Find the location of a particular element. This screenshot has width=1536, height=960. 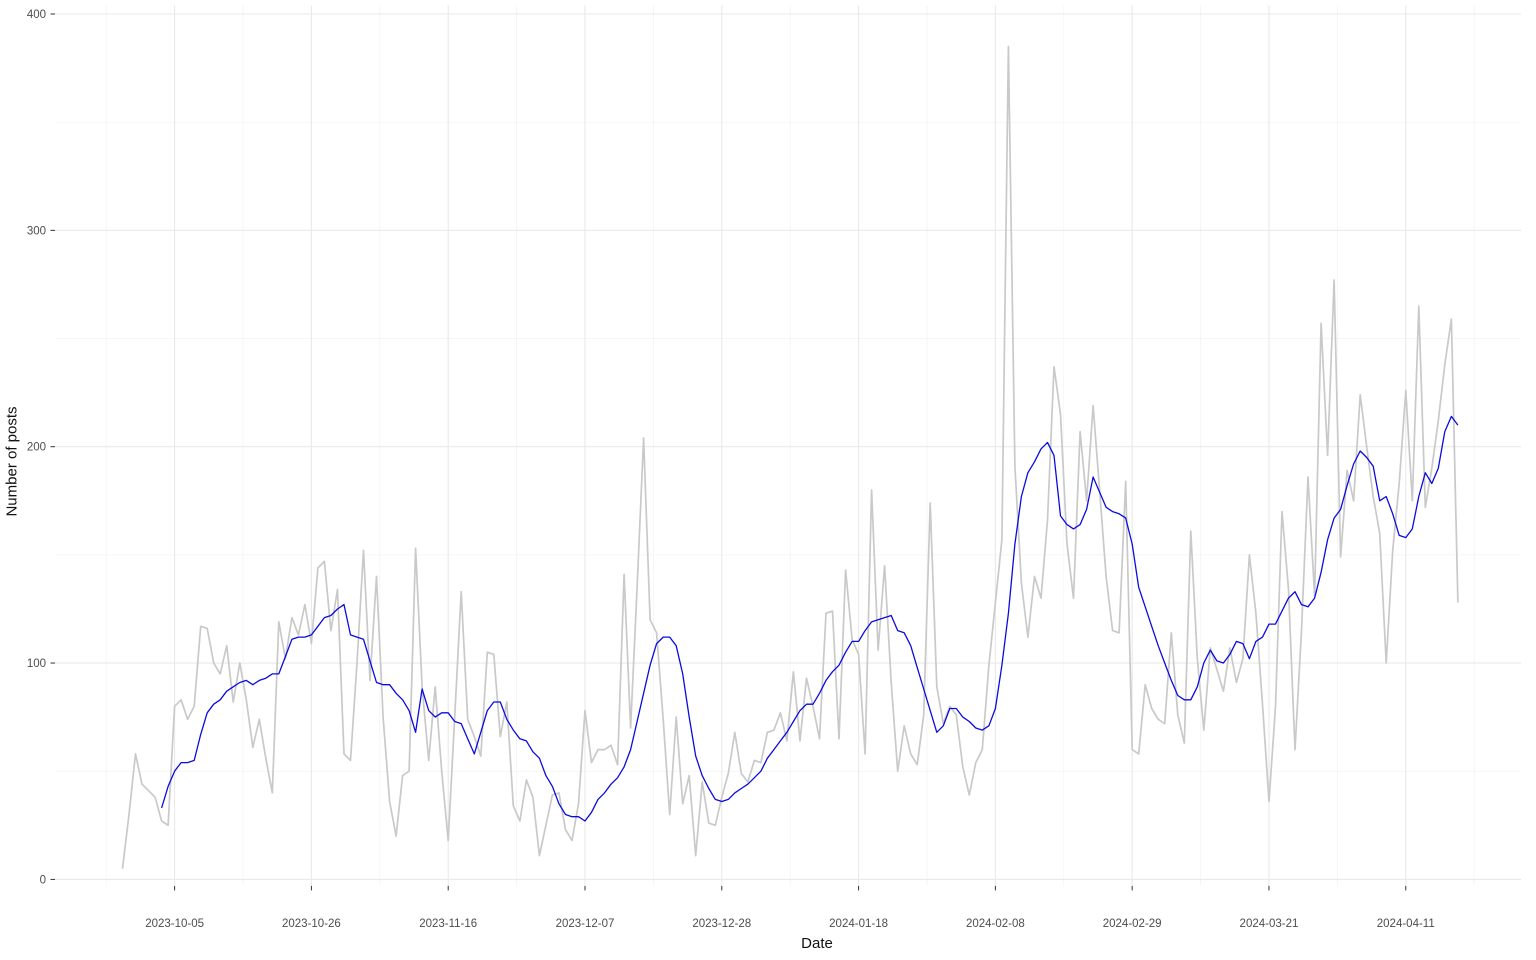

y-tick-label: 300 is located at coordinates (36, 231).